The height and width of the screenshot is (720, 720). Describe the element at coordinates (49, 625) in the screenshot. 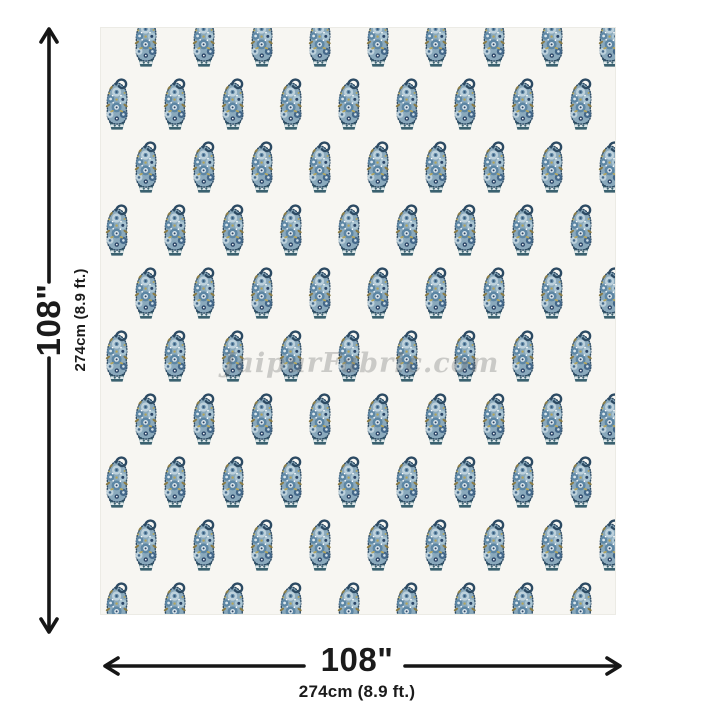

I see `arrow-down-icon` at that location.